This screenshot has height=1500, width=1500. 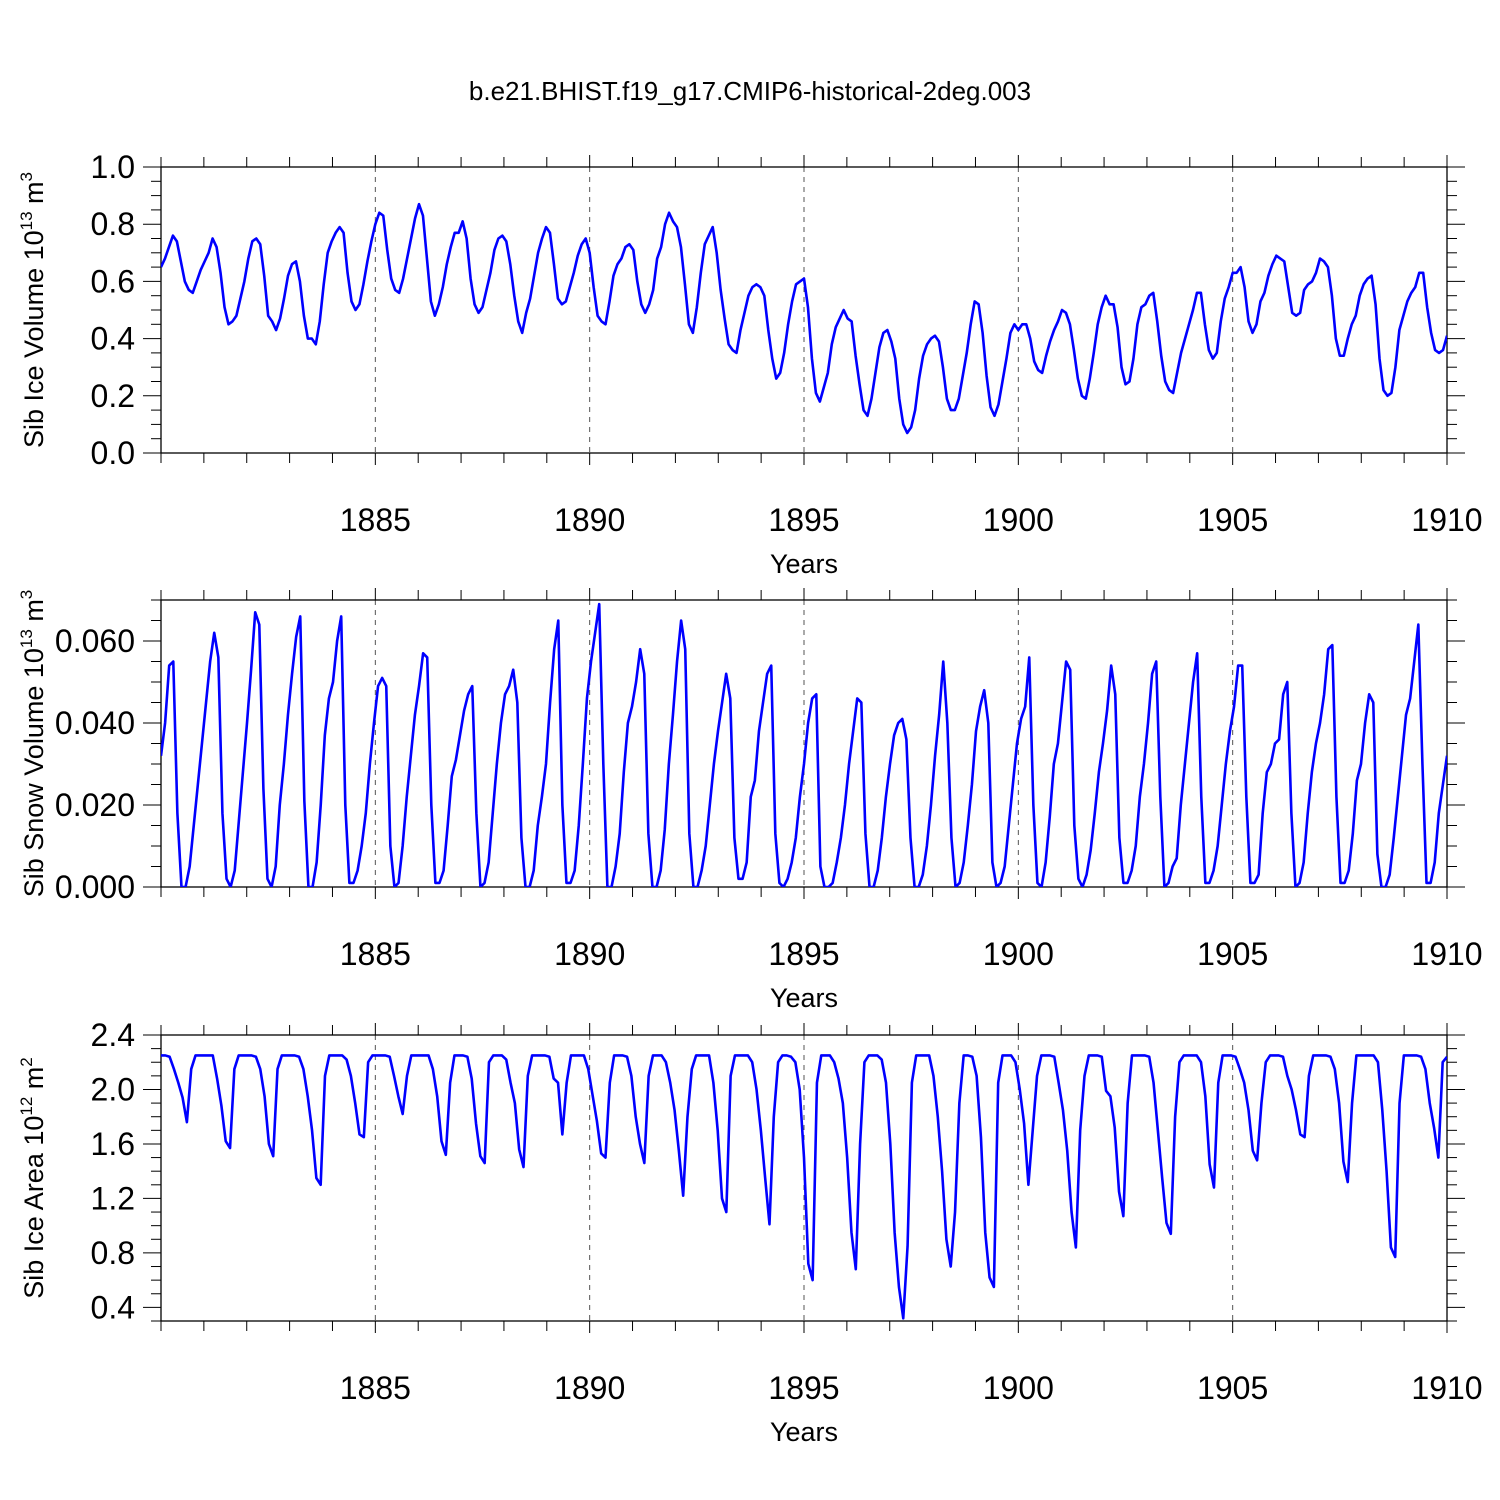 I want to click on y-axis-title-text: Sib Snow Volume 10, so click(x=34, y=772).